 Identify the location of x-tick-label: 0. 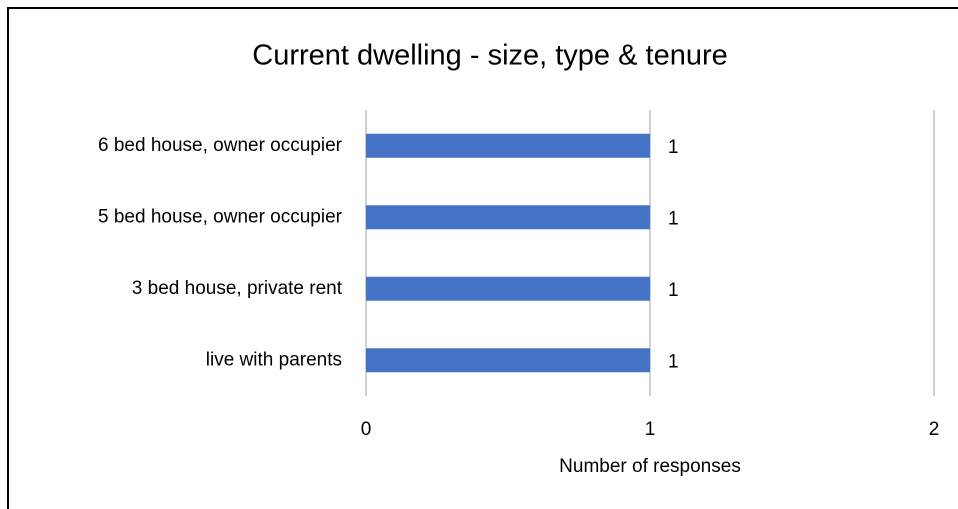
(366, 429).